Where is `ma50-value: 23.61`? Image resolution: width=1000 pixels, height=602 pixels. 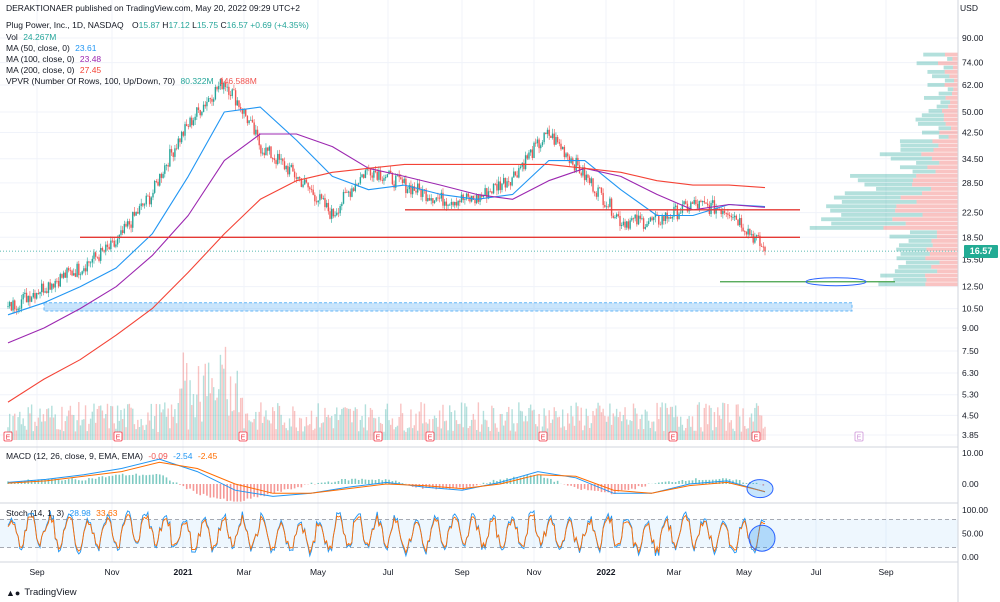 ma50-value: 23.61 is located at coordinates (86, 48).